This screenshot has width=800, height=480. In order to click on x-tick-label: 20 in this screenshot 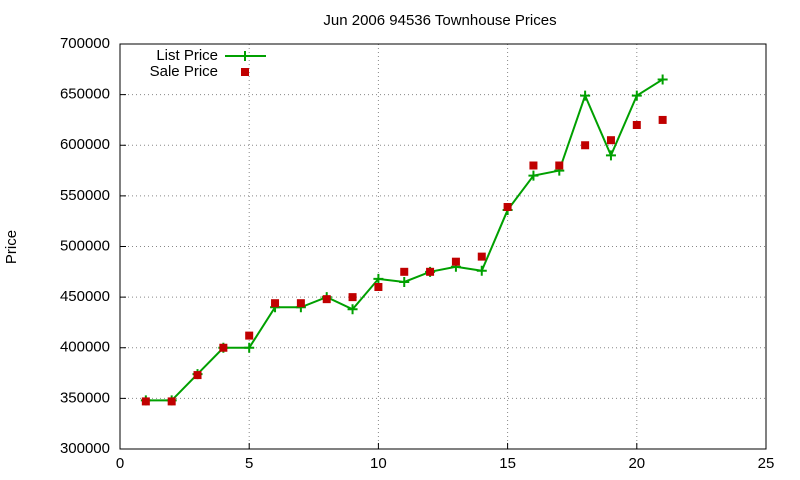, I will do `click(636, 463)`.